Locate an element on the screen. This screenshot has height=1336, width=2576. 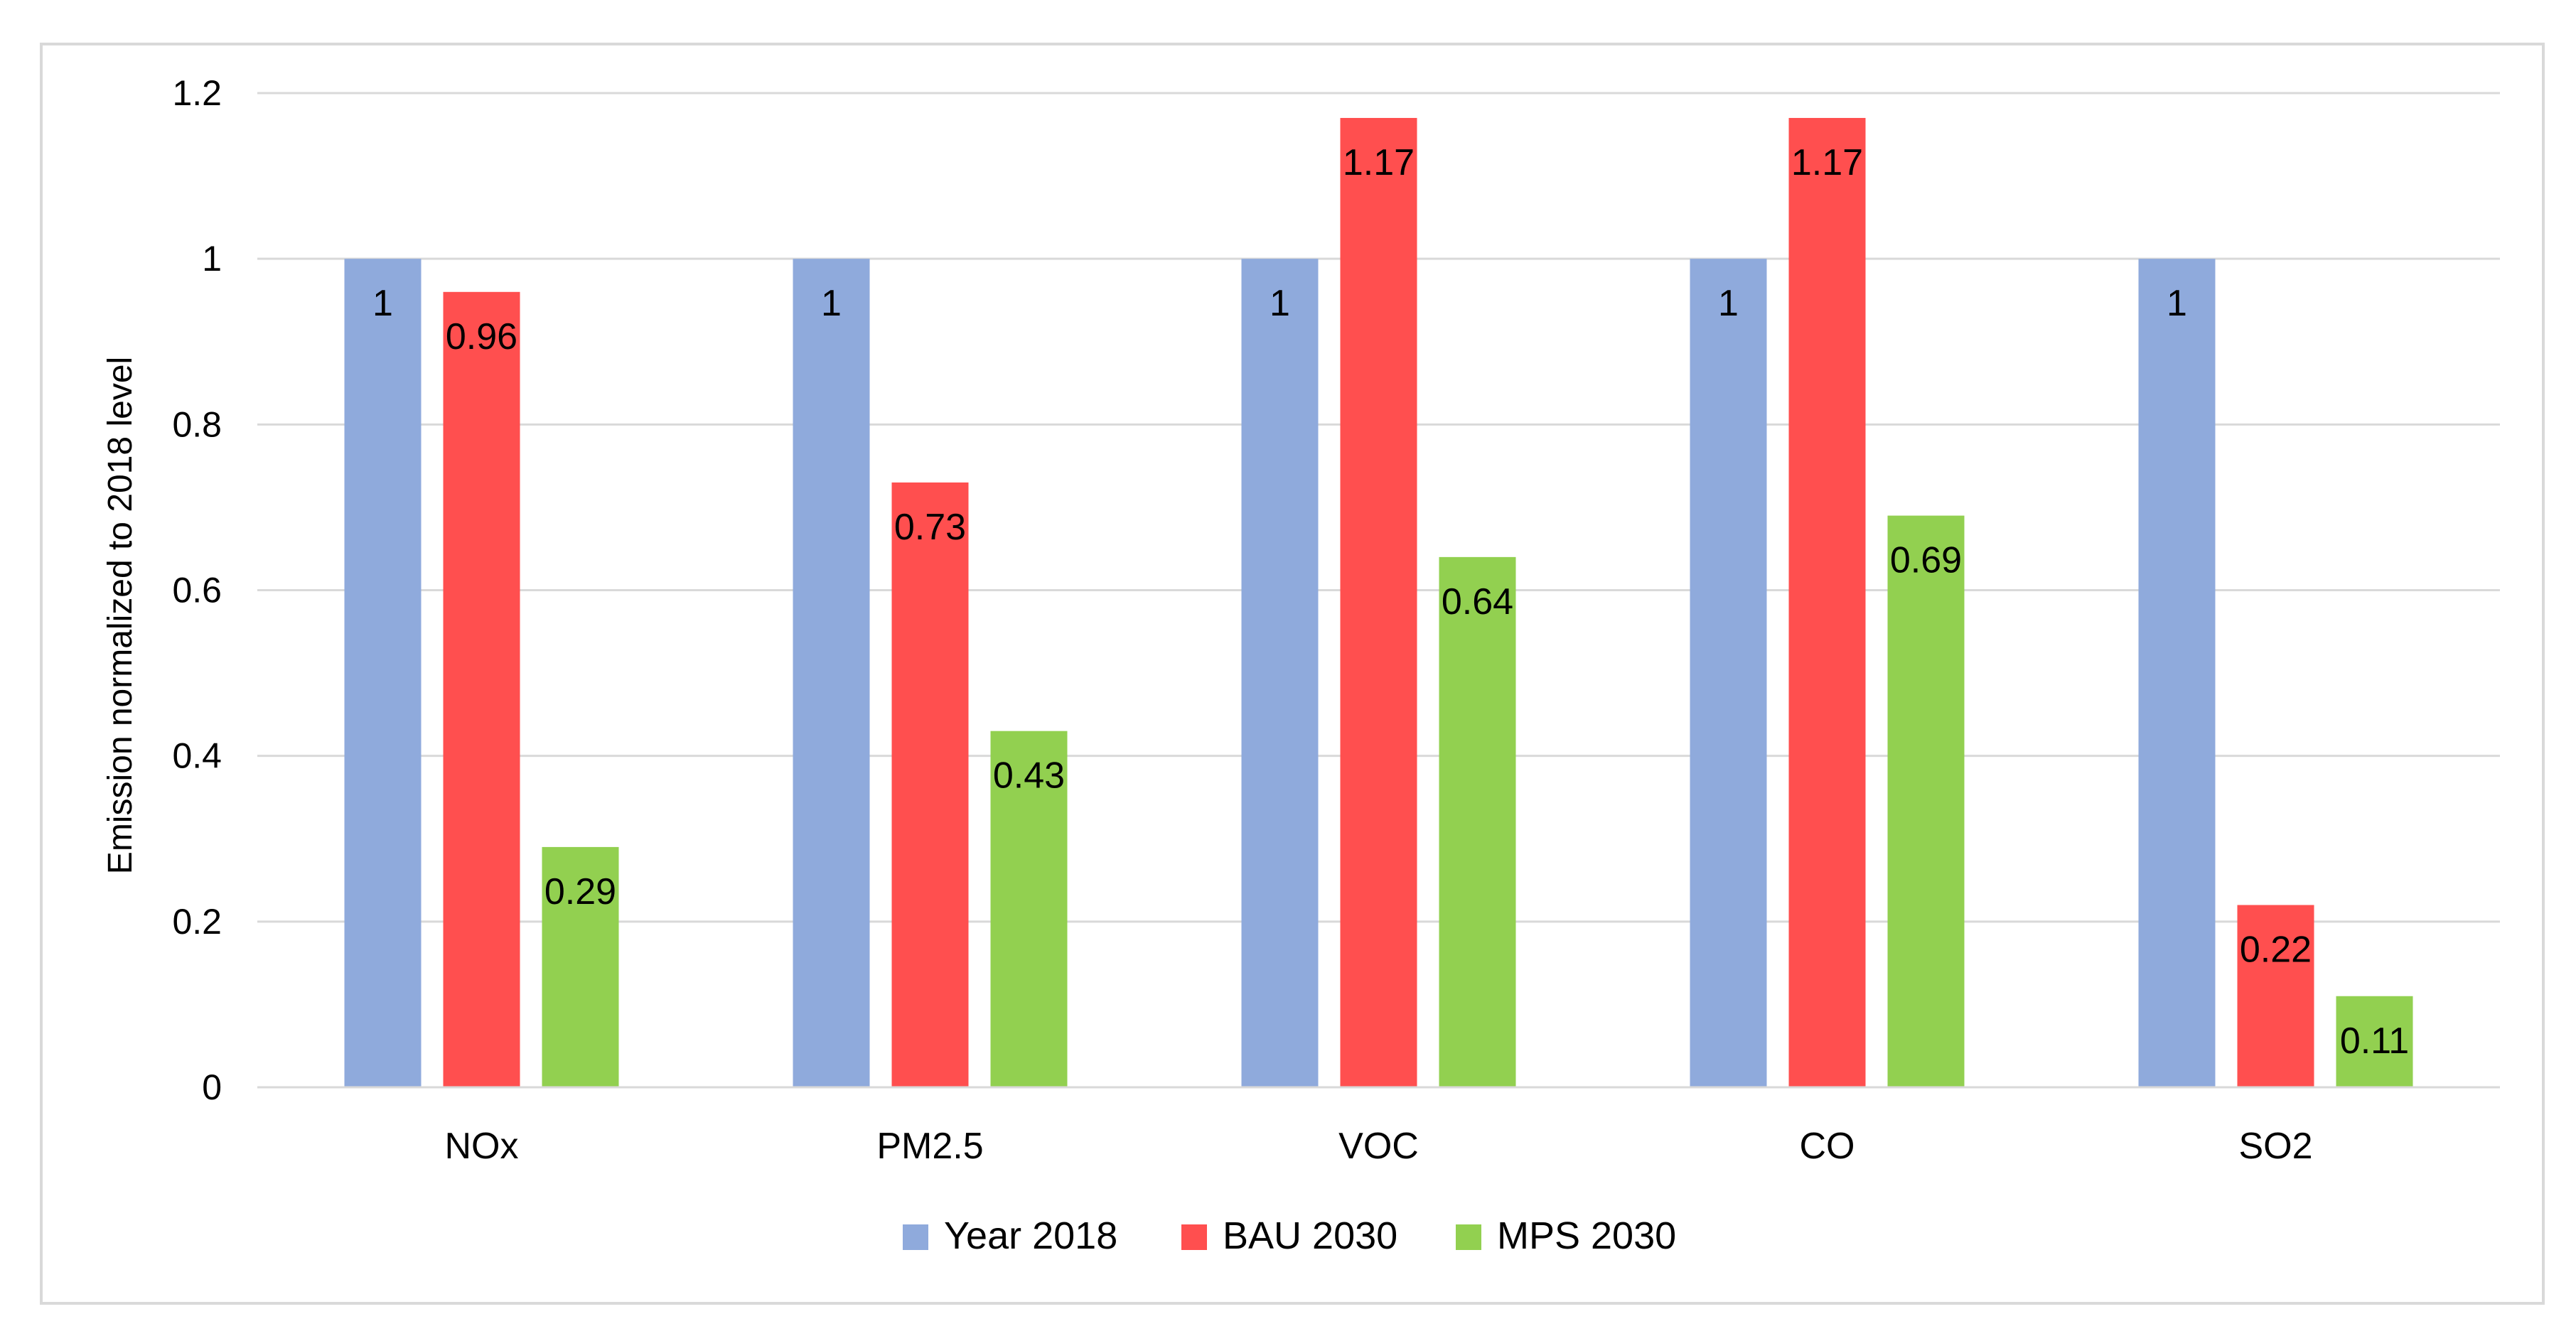
legend: Year 2018 BAU 2030 MPS 2030 is located at coordinates (1289, 1236).